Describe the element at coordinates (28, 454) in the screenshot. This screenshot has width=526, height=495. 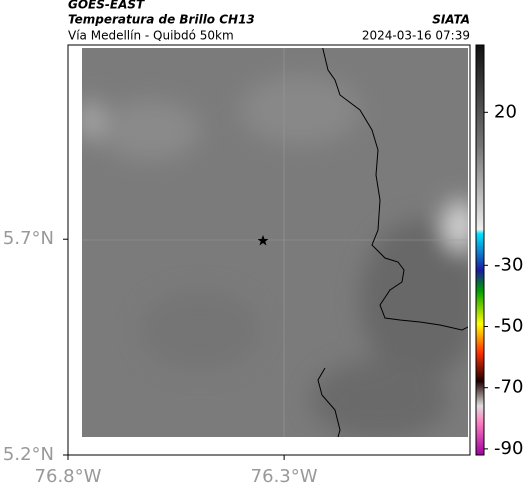
I see `lat-tick-label: 5.2°N` at that location.